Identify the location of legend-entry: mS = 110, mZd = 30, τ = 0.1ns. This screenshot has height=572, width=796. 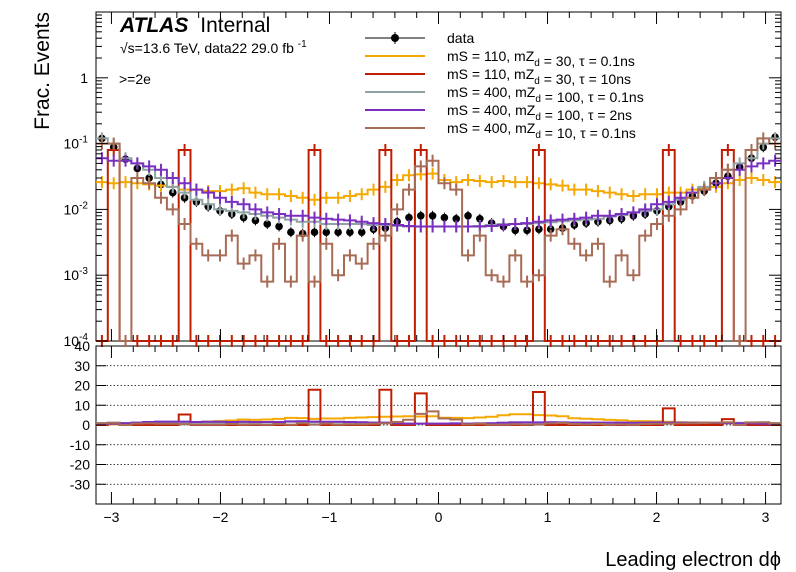
(500, 58).